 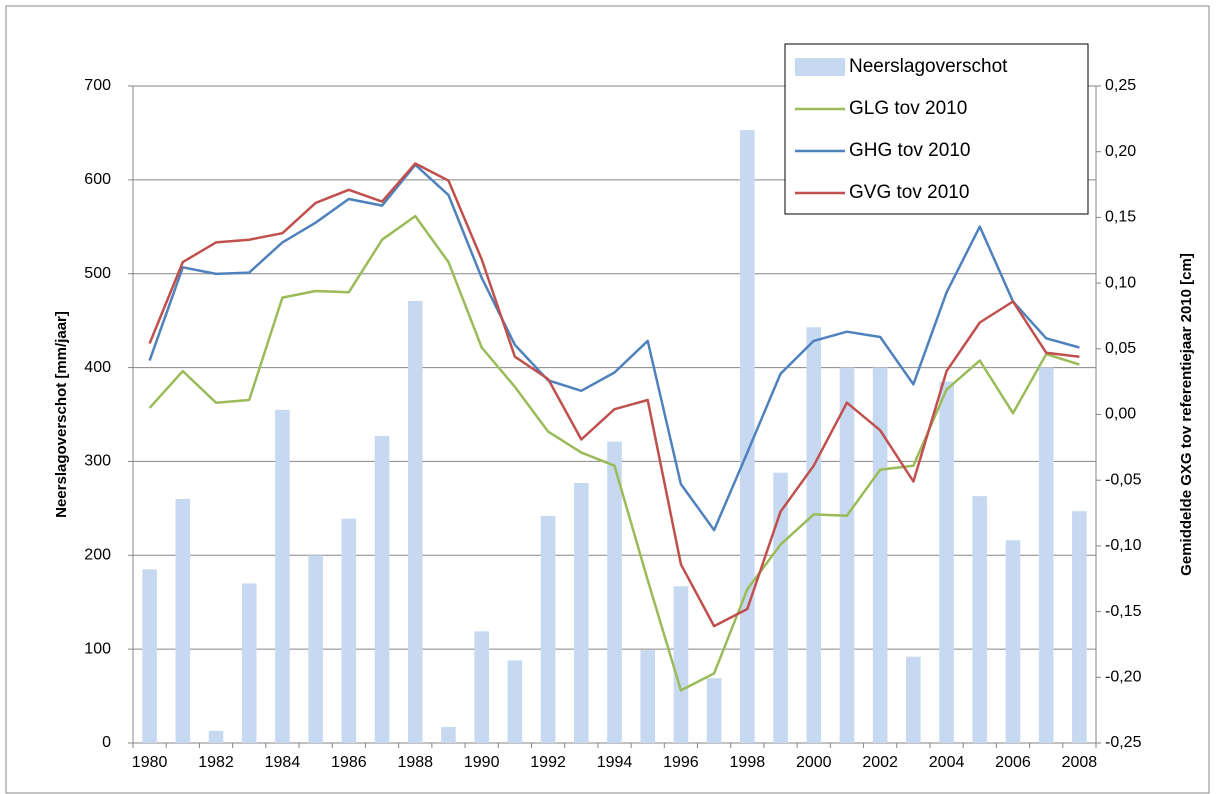 What do you see at coordinates (106, 742) in the screenshot?
I see `y-tick-label: 0` at bounding box center [106, 742].